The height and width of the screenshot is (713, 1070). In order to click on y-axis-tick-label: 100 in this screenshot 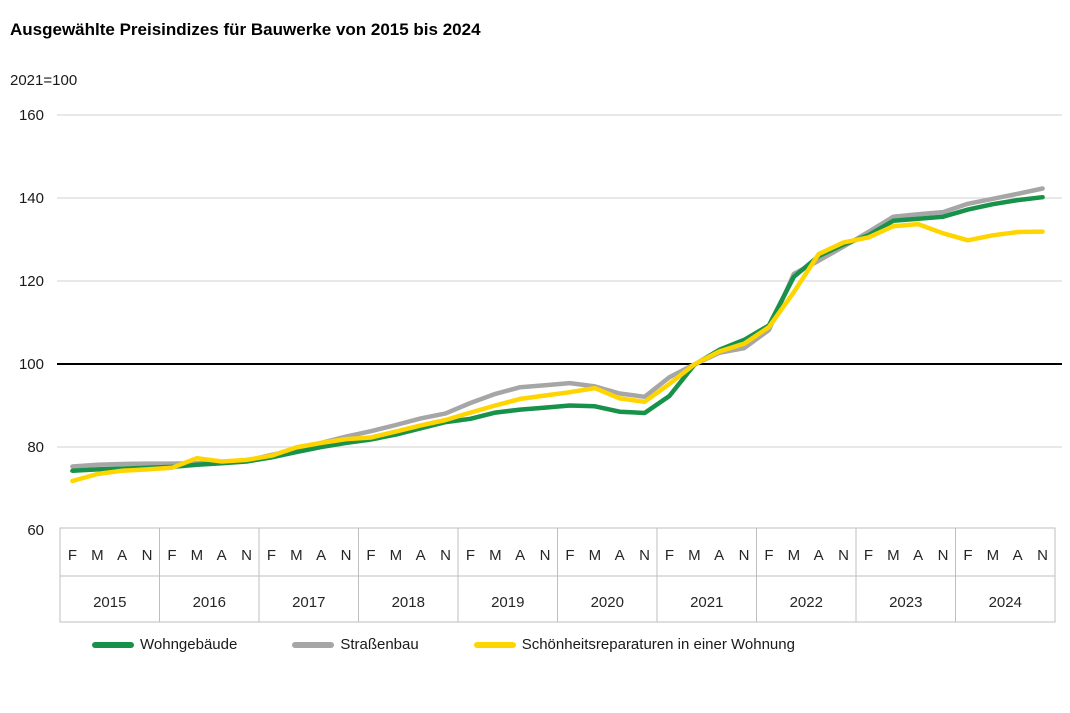, I will do `click(31, 364)`.